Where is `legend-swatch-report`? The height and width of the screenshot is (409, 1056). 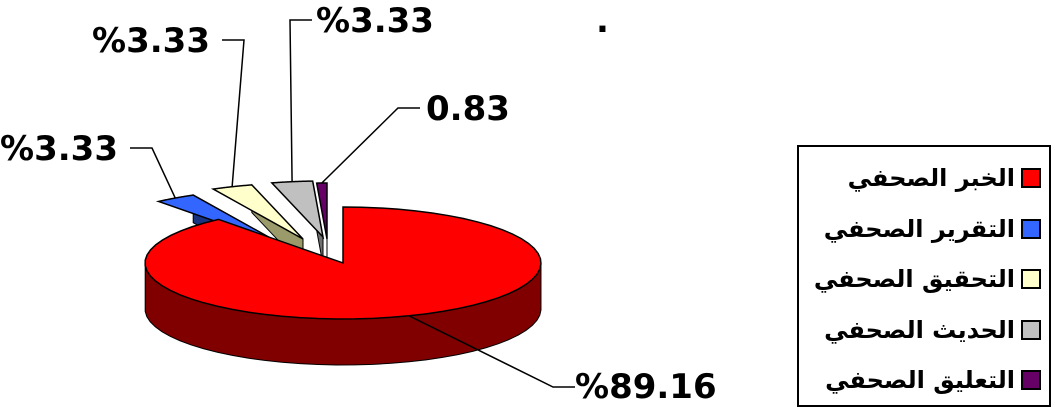
legend-swatch-report is located at coordinates (1031, 228).